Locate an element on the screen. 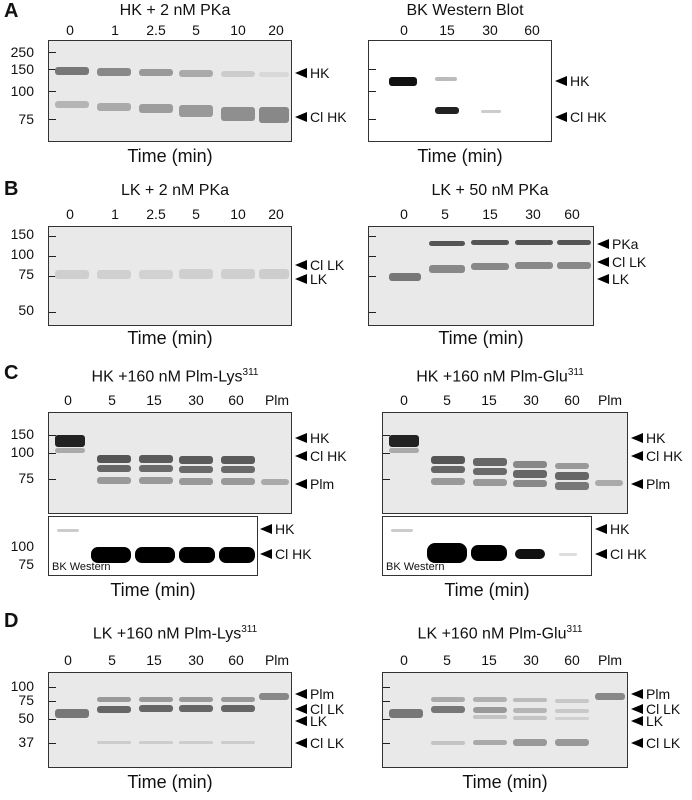 The image size is (692, 800). panel-b-right-title: LK + 50 nM PKa is located at coordinates (490, 190).